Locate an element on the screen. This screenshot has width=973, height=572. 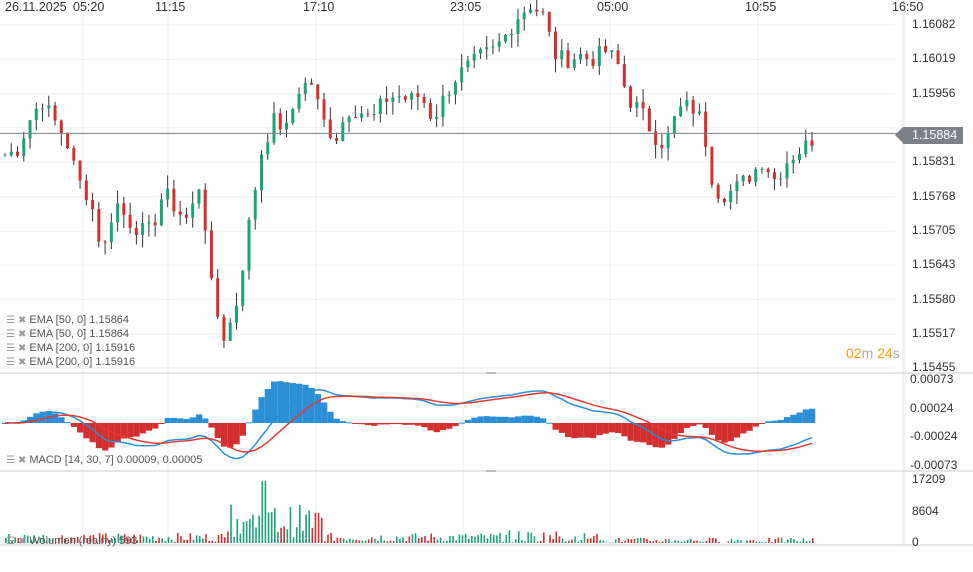
price-tick: 1.15956 is located at coordinates (934, 92).